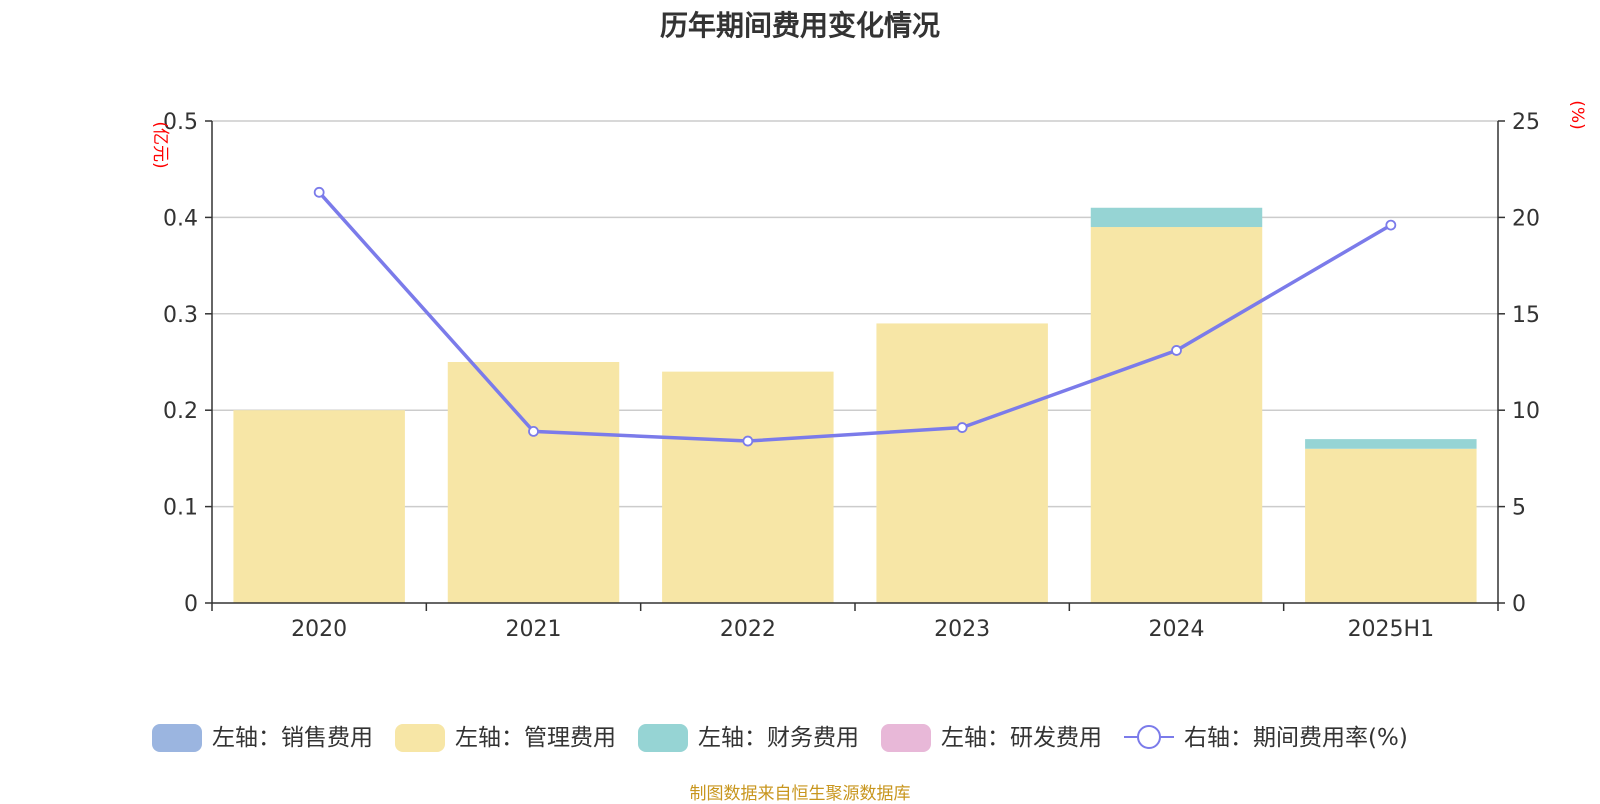 The width and height of the screenshot is (1600, 804). I want to click on left-tick-label: 0, so click(191, 604).